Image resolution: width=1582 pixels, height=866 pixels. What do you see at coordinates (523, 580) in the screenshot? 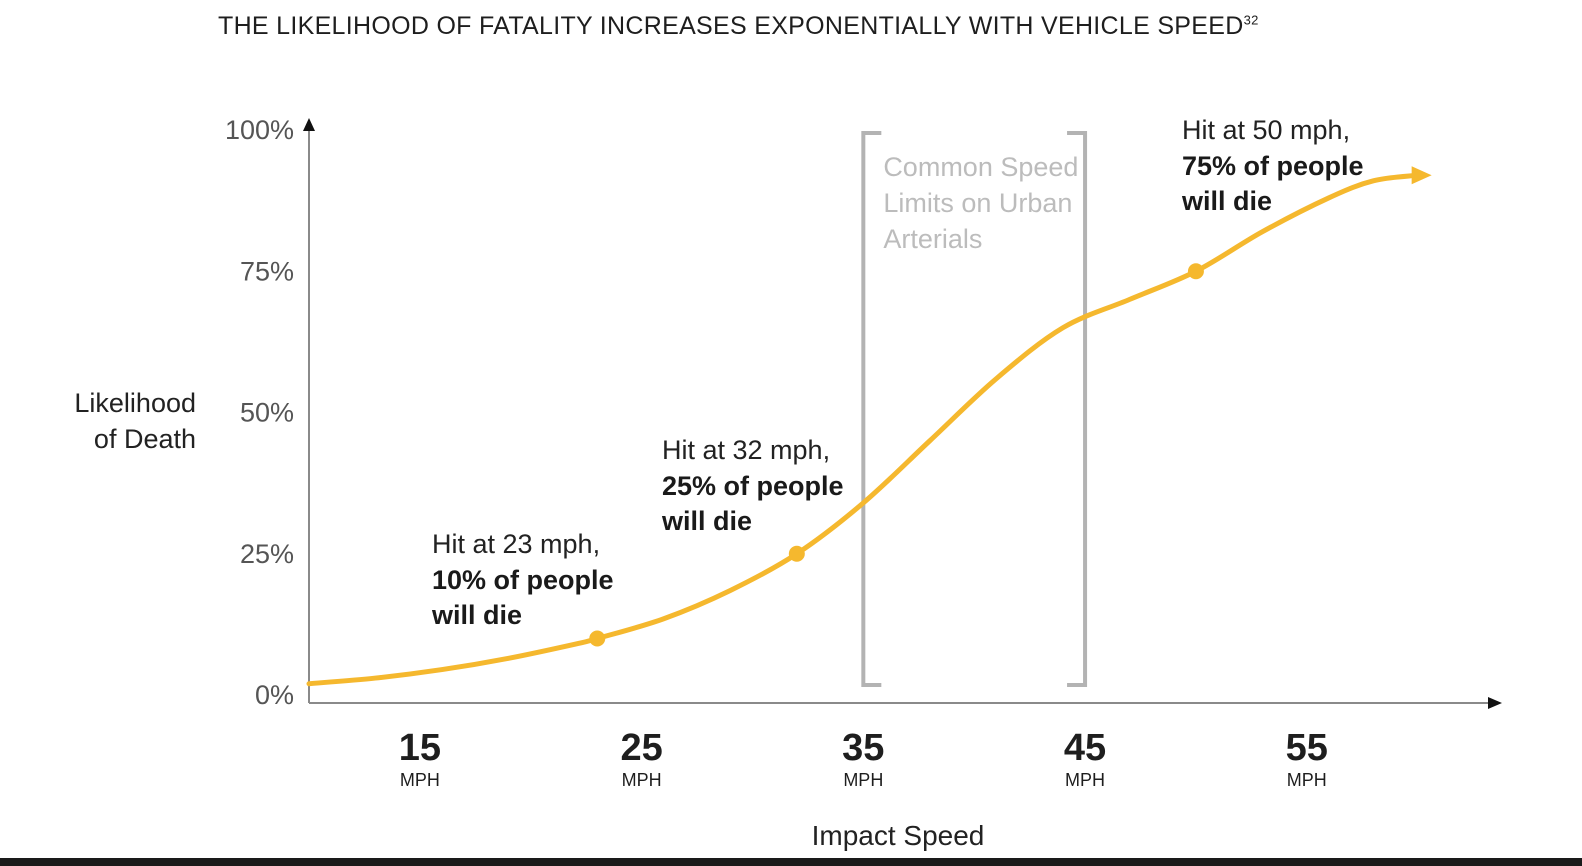
I see `annotation-line: 10% of people` at bounding box center [523, 580].